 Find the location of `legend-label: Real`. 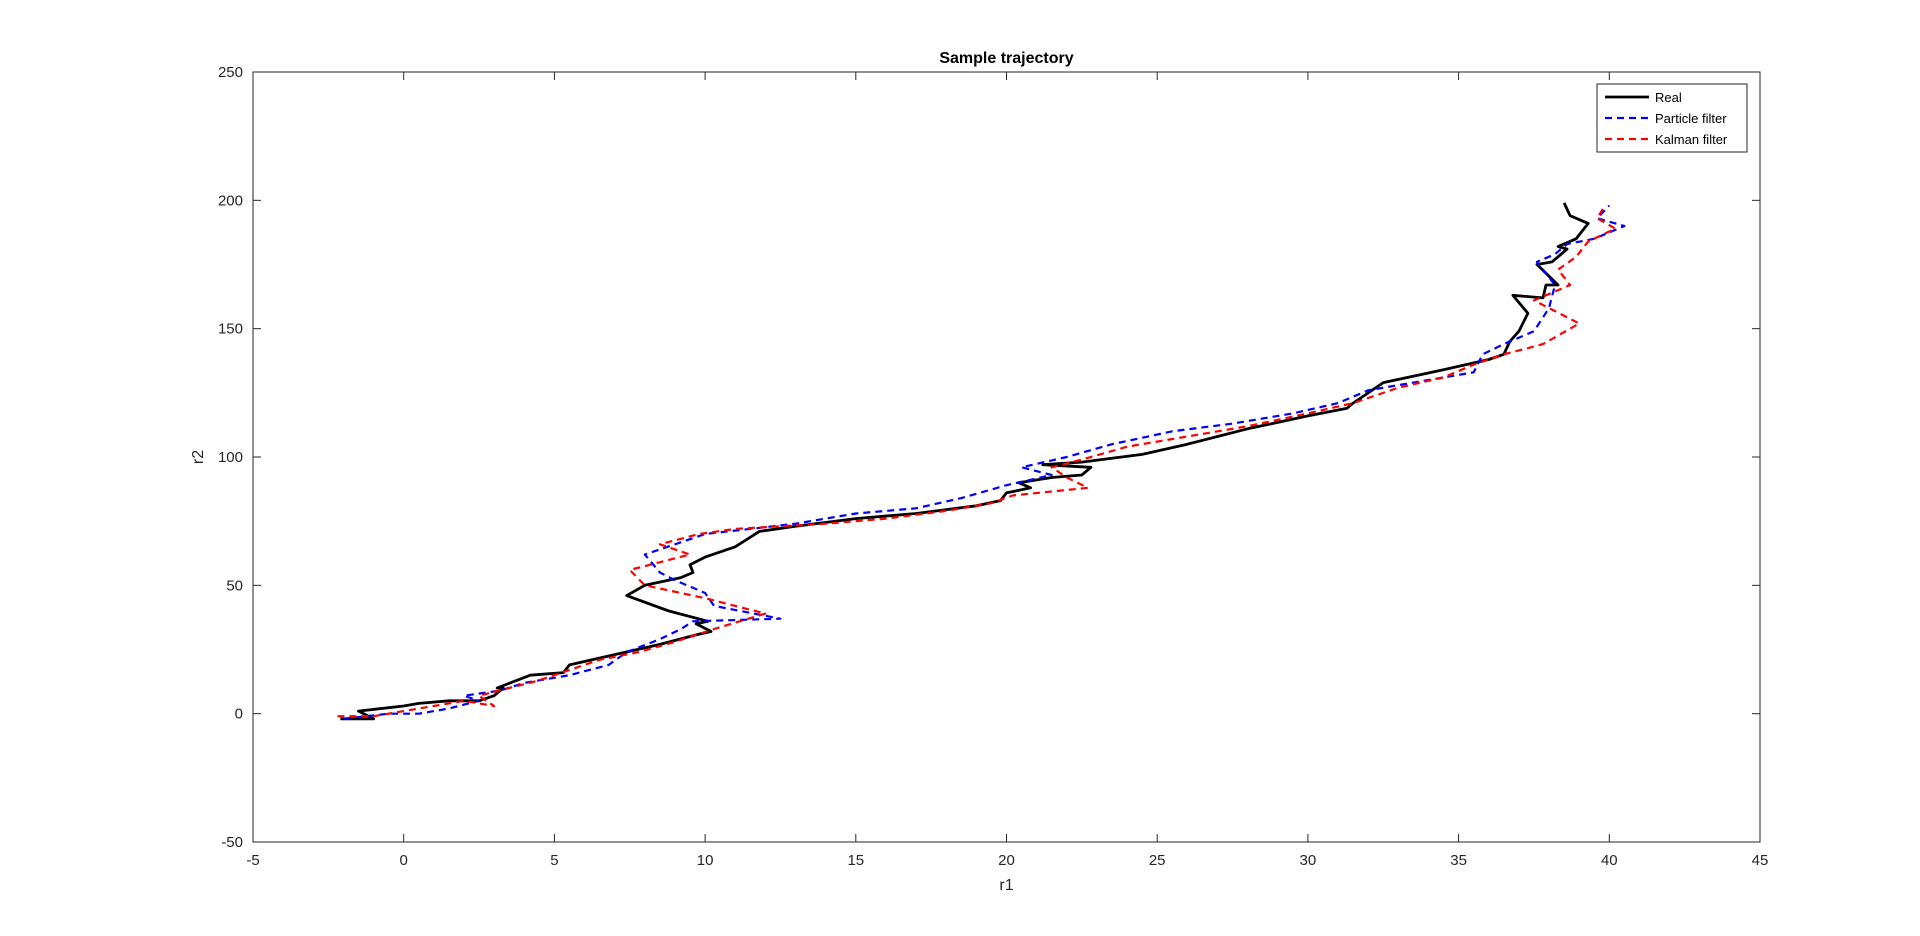

legend-label: Real is located at coordinates (1668, 97).